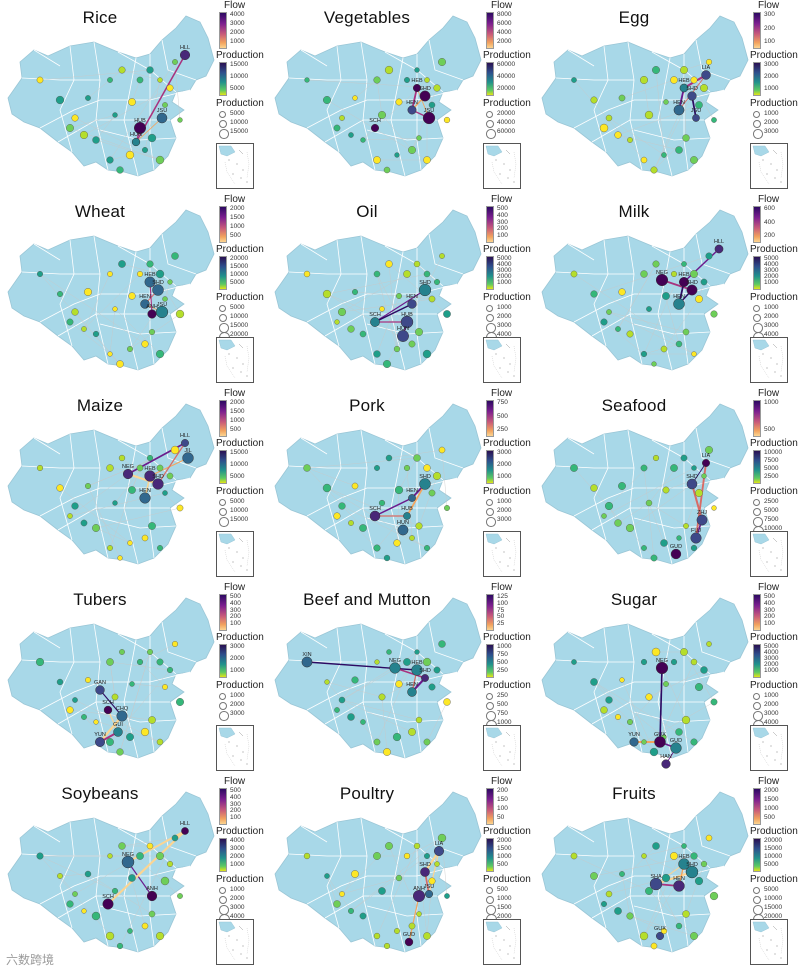  Describe the element at coordinates (185, 55) in the screenshot. I see `province-node-hll` at that location.